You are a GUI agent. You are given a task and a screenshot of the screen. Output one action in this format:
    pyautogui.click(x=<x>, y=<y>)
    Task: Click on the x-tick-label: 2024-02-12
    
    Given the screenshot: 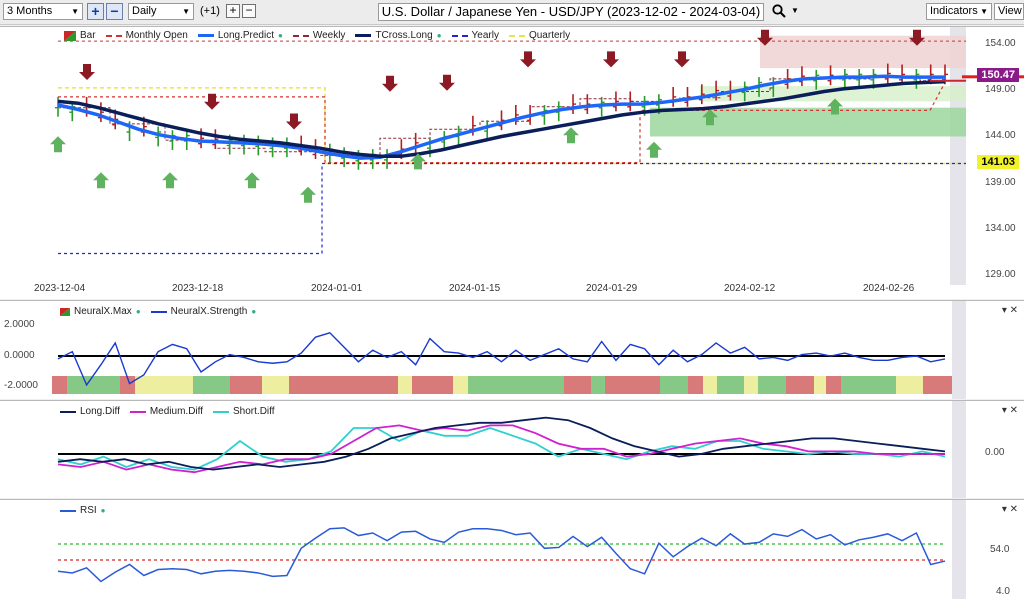 What is the action you would take?
    pyautogui.click(x=750, y=288)
    